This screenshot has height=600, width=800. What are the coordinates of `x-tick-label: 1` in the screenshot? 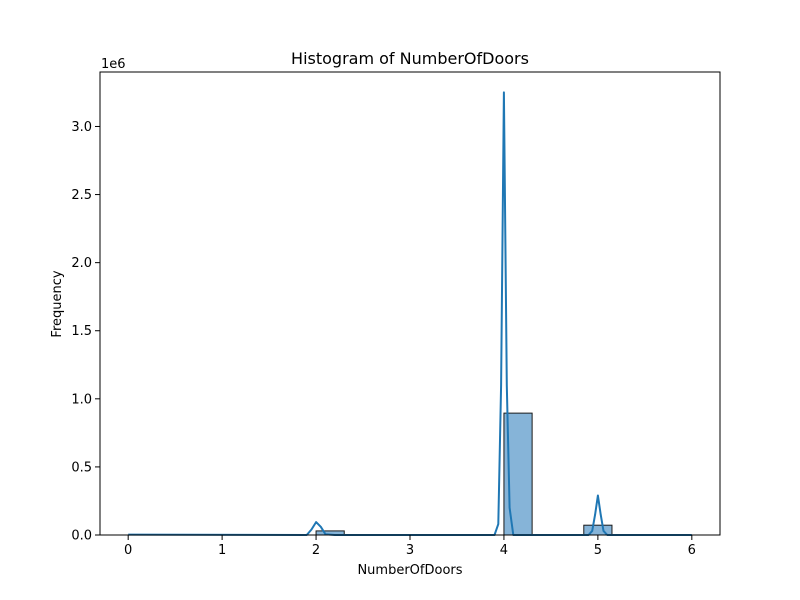 It's located at (222, 550).